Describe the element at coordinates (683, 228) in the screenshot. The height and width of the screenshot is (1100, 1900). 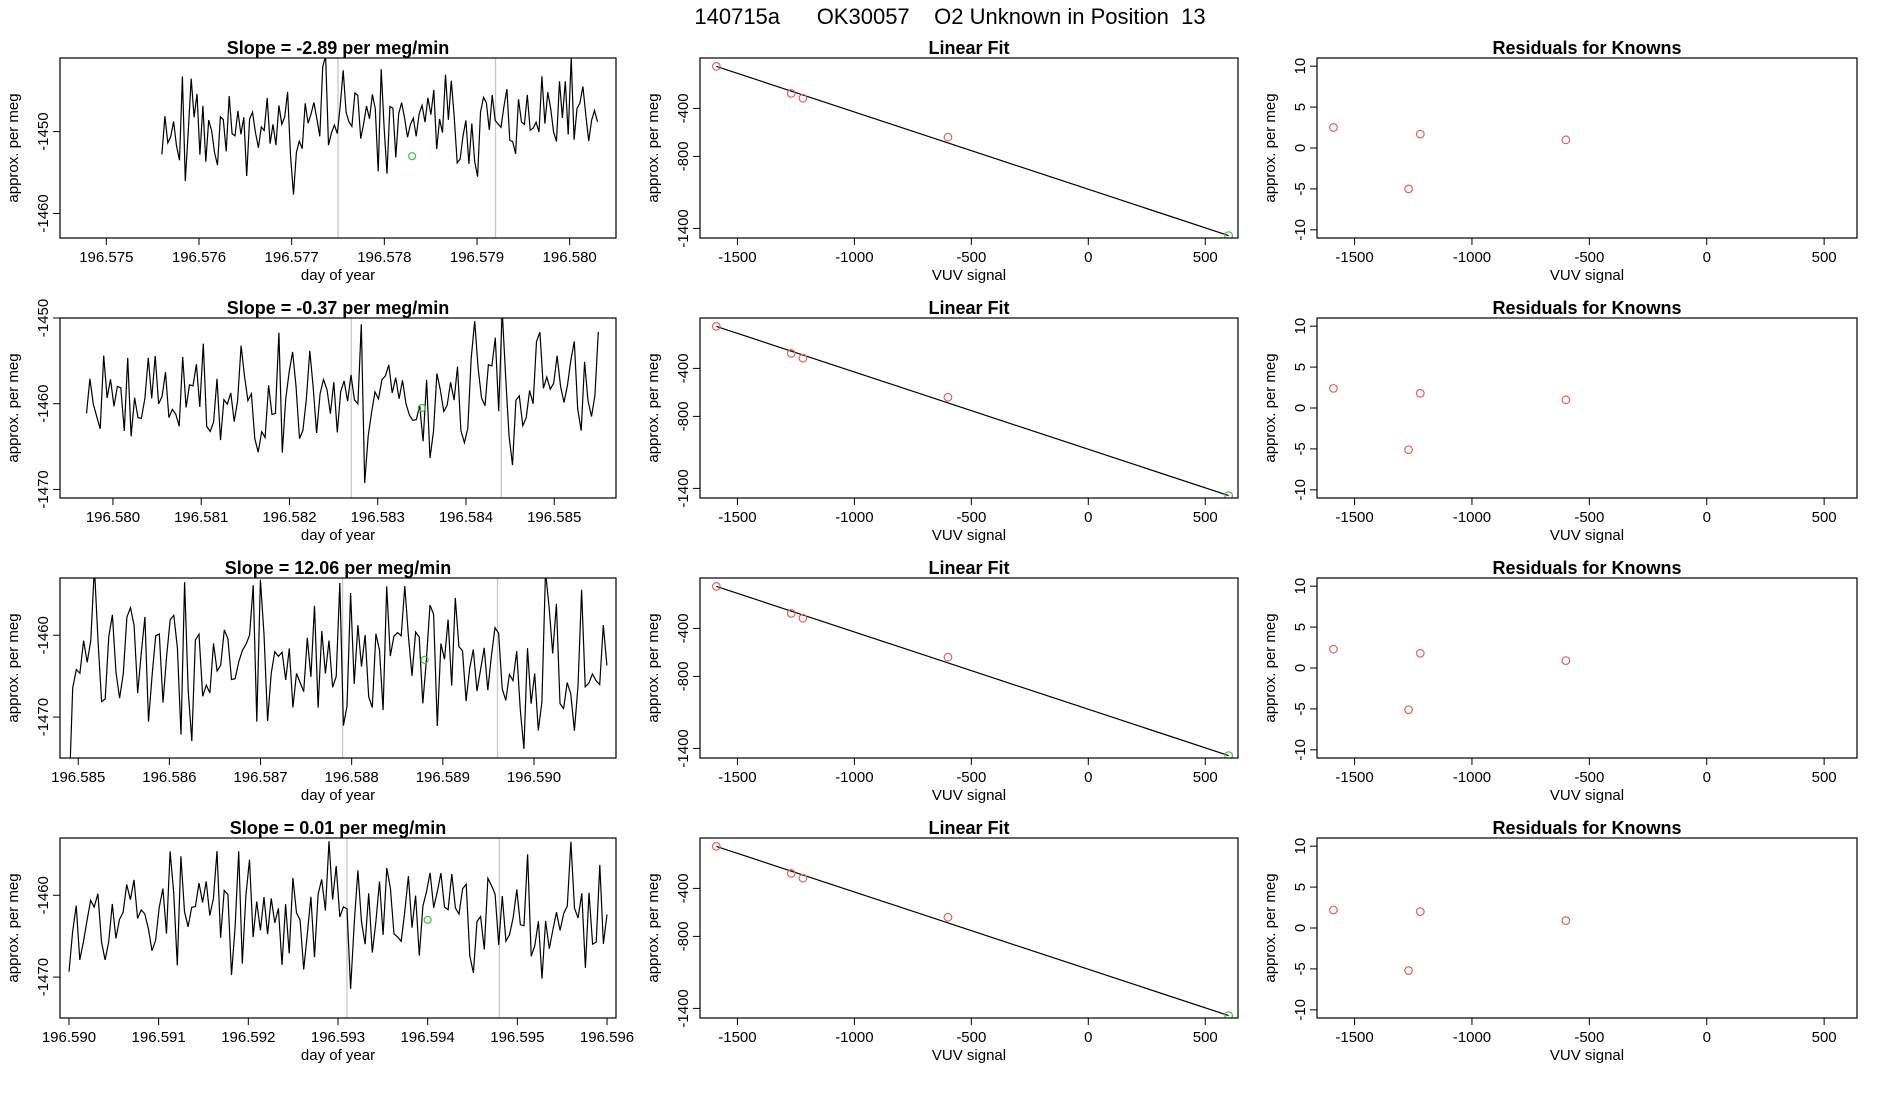
I see `y-tick-label: -1400` at that location.